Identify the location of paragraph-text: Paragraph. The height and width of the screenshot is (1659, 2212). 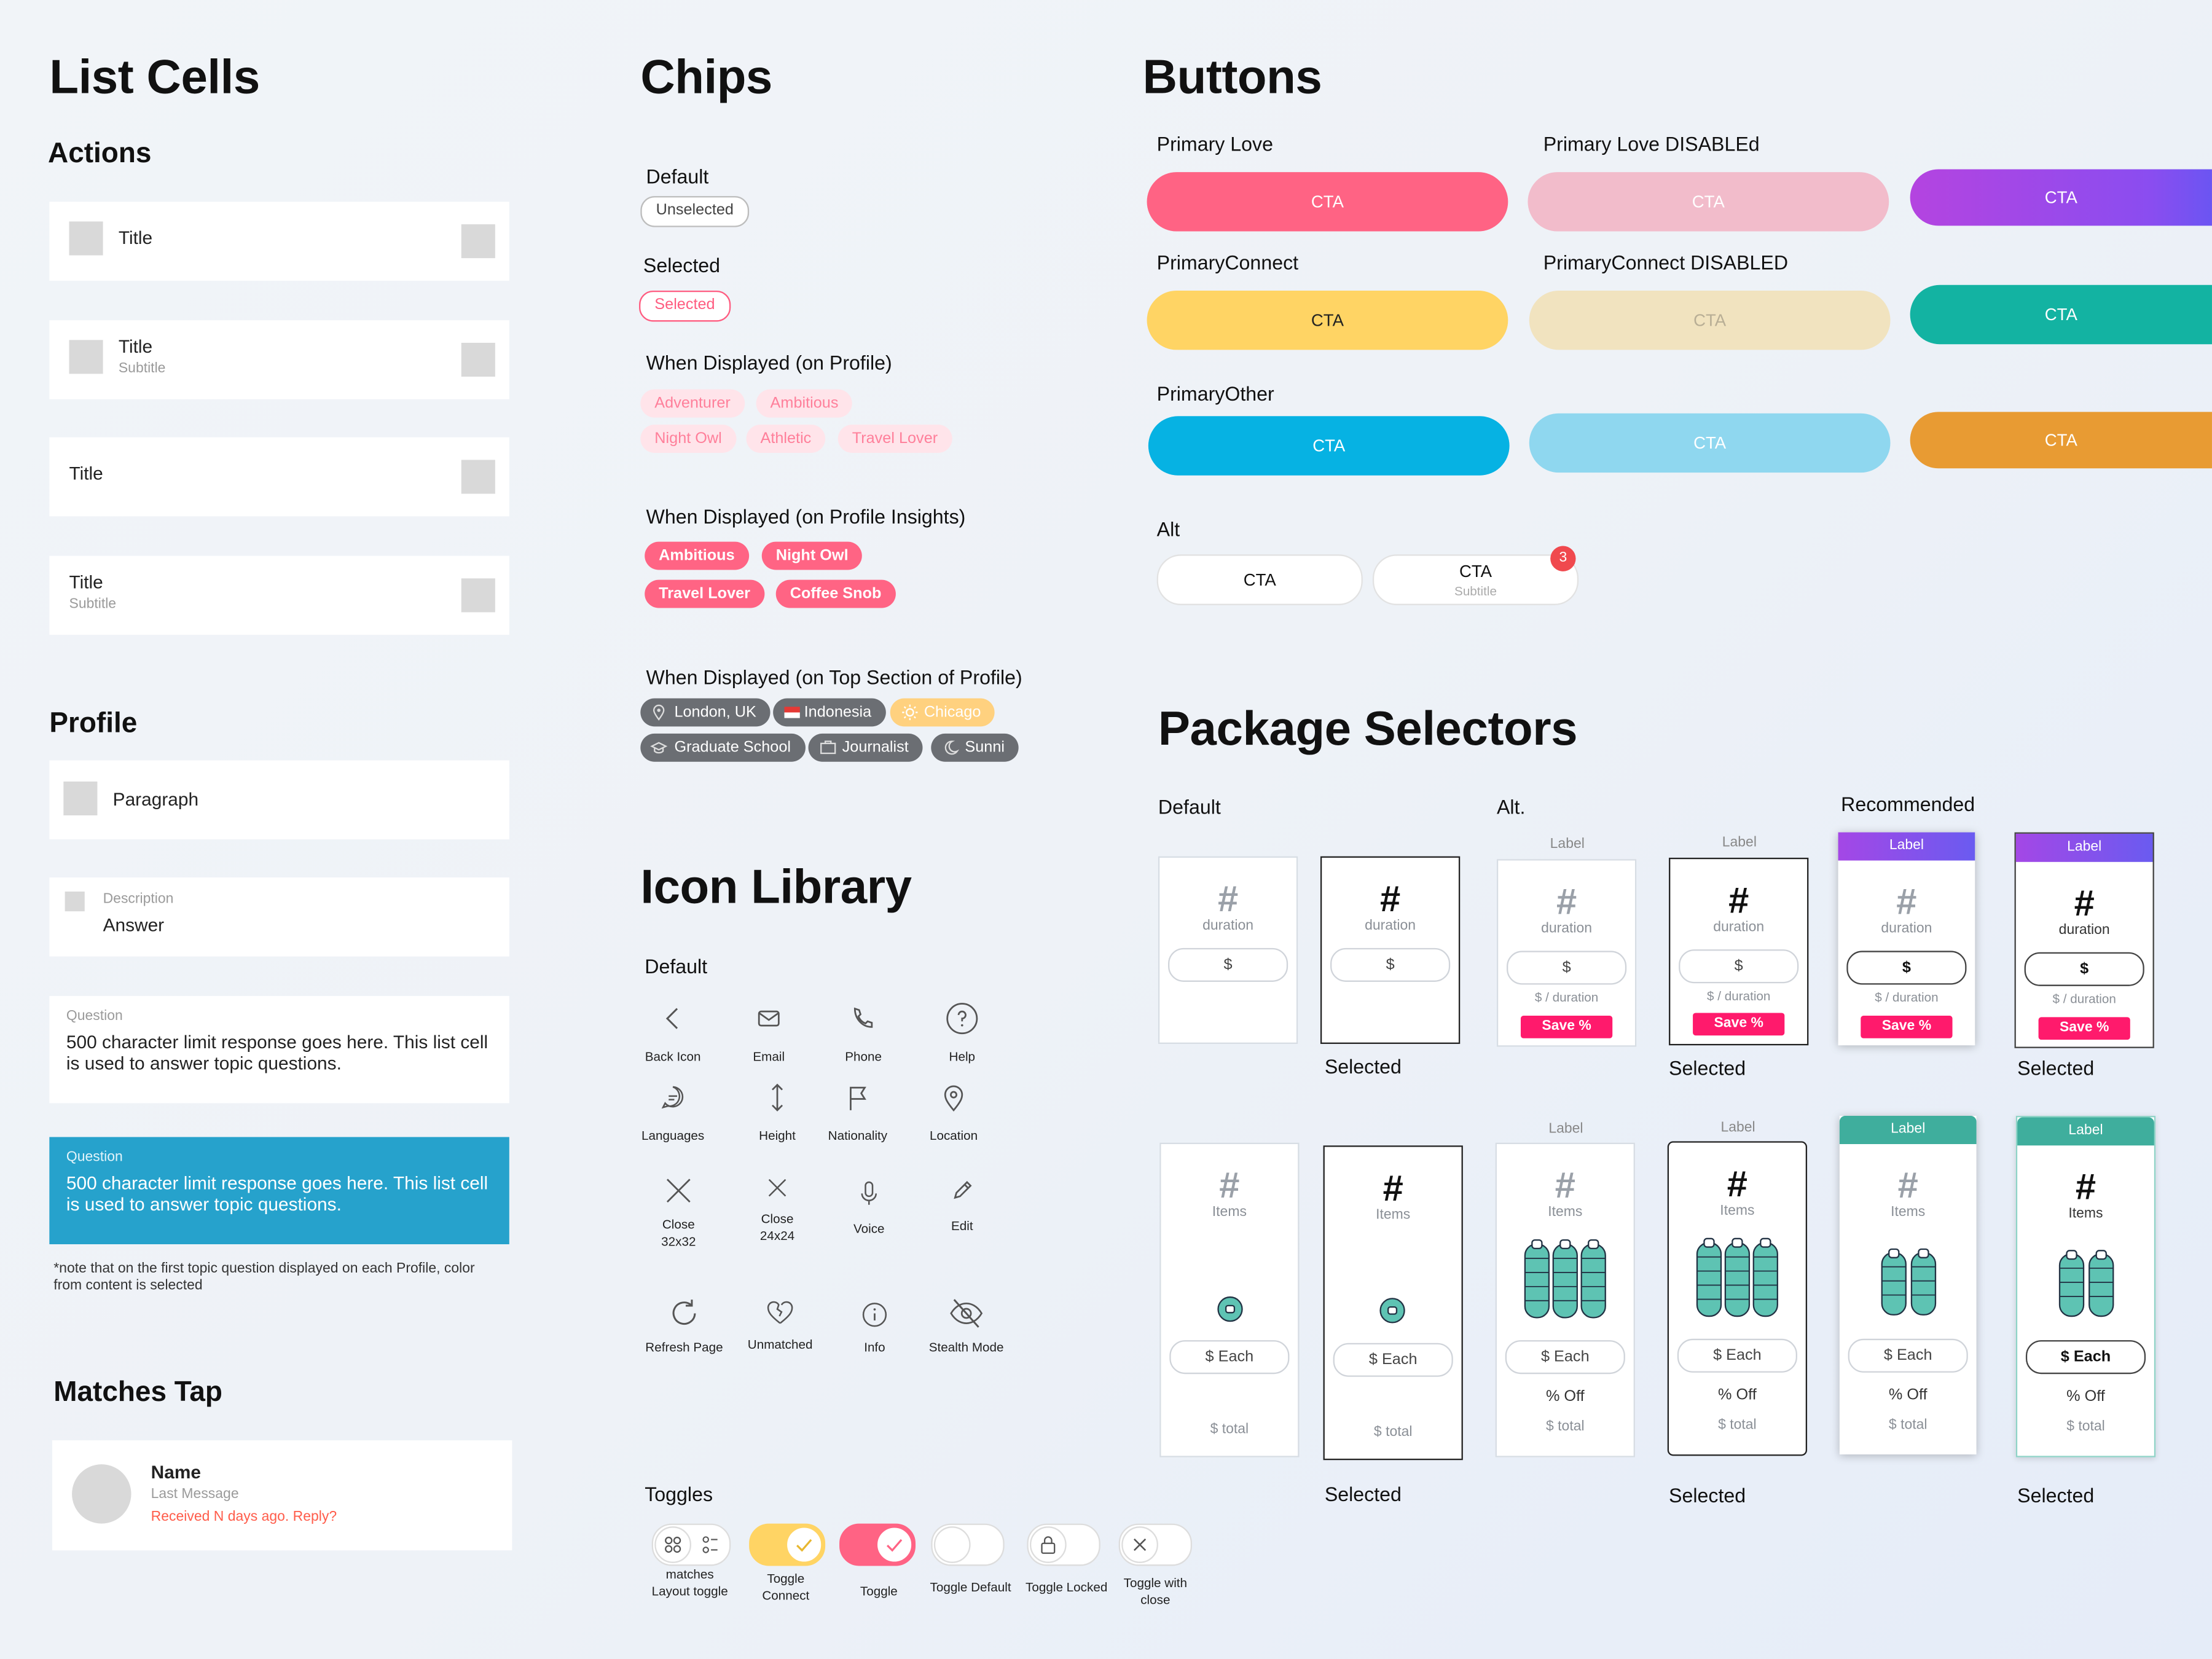
(155, 799).